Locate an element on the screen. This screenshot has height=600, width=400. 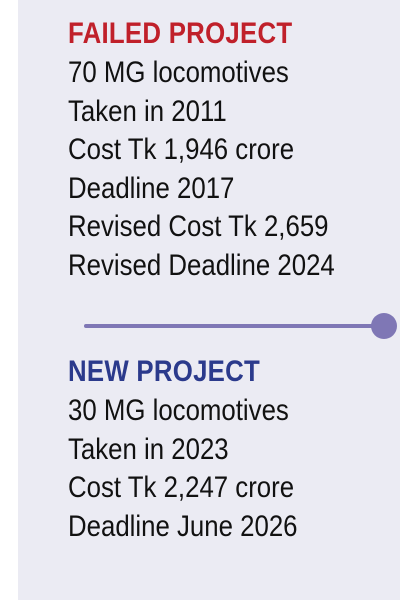
new-locomotive-count: 30 MG locomotives is located at coordinates (178, 410).